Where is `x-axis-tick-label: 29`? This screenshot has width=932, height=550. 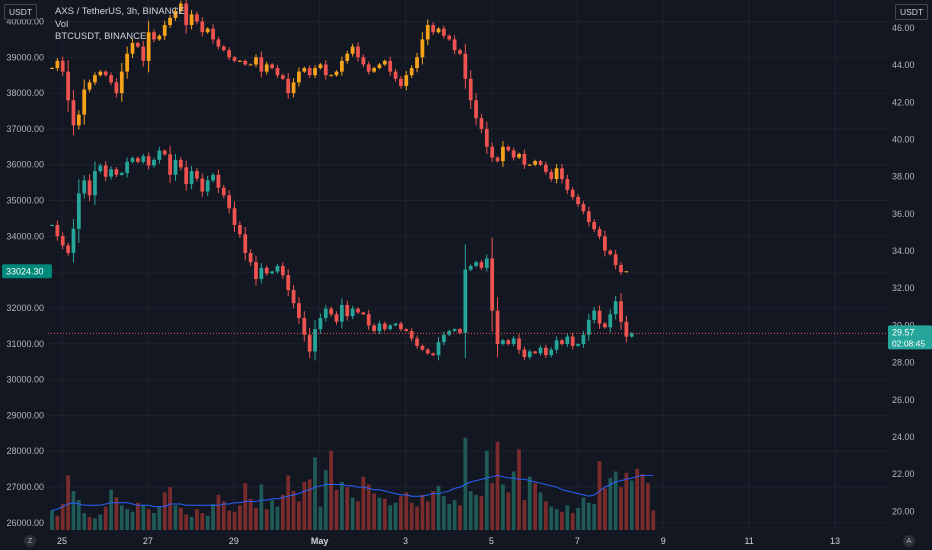 x-axis-tick-label: 29 is located at coordinates (234, 541).